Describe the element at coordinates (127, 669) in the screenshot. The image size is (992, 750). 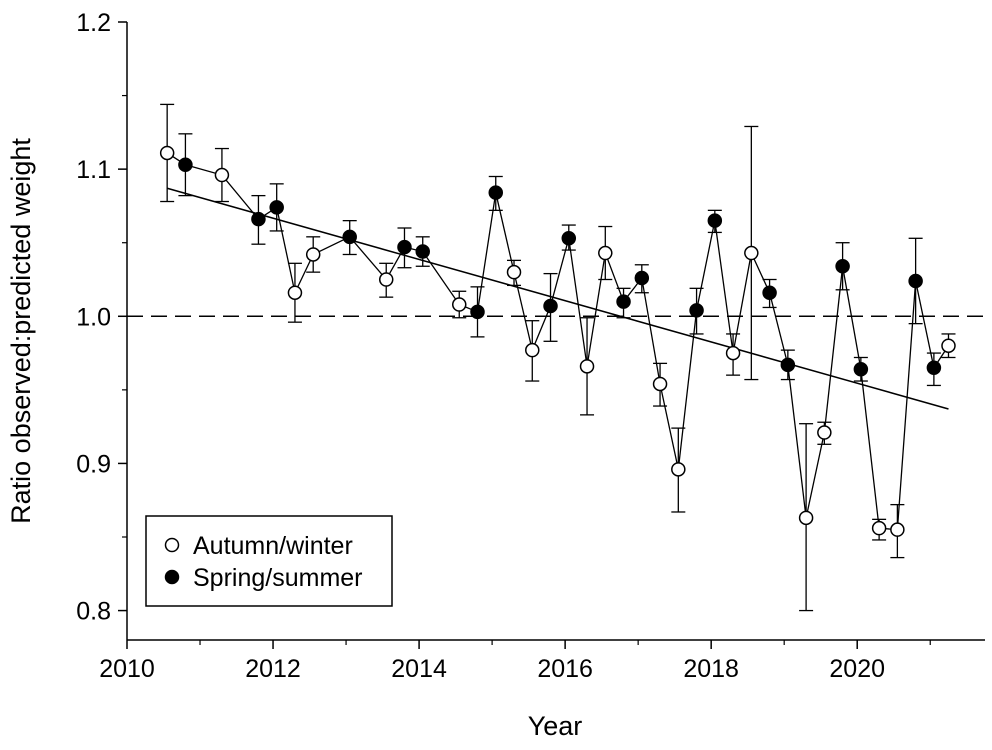
I see `x-tick-label: 2010` at that location.